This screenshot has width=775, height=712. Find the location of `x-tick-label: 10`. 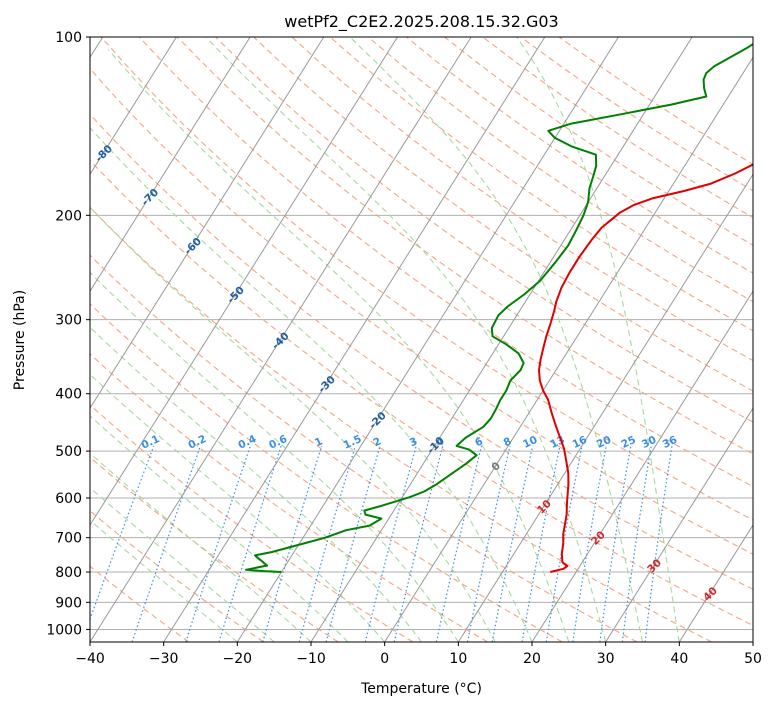

x-tick-label: 10 is located at coordinates (458, 659).